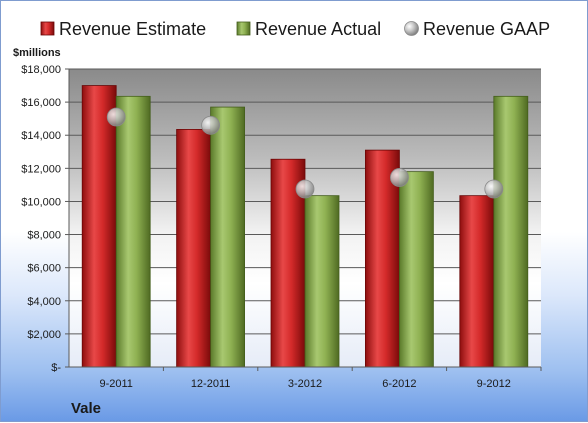 Image resolution: width=588 pixels, height=423 pixels. What do you see at coordinates (44, 335) in the screenshot?
I see `y-tick-label: $2,000` at bounding box center [44, 335].